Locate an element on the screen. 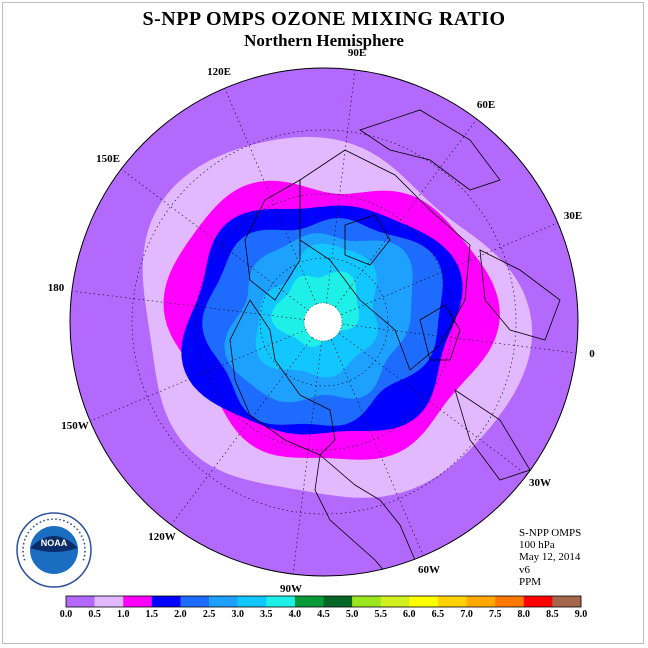 The height and width of the screenshot is (648, 648). colorbar-tick-label: 0.5 is located at coordinates (94, 614).